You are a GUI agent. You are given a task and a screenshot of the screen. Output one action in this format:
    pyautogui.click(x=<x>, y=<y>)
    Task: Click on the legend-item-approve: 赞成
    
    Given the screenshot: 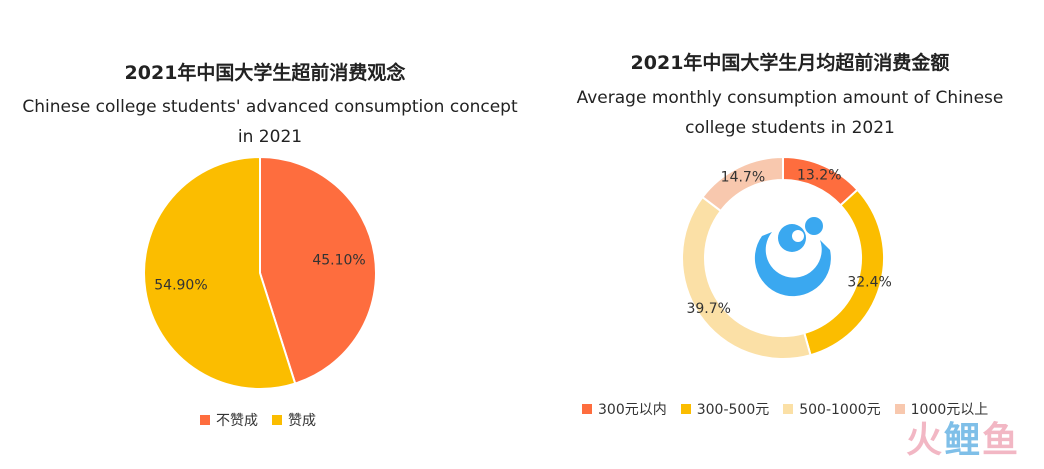 What is the action you would take?
    pyautogui.click(x=294, y=420)
    